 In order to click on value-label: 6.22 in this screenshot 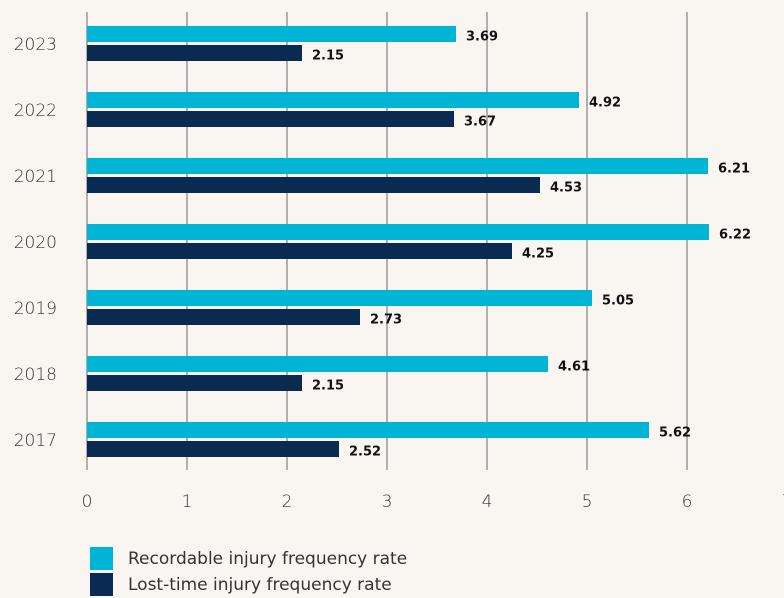, I will do `click(735, 235)`.